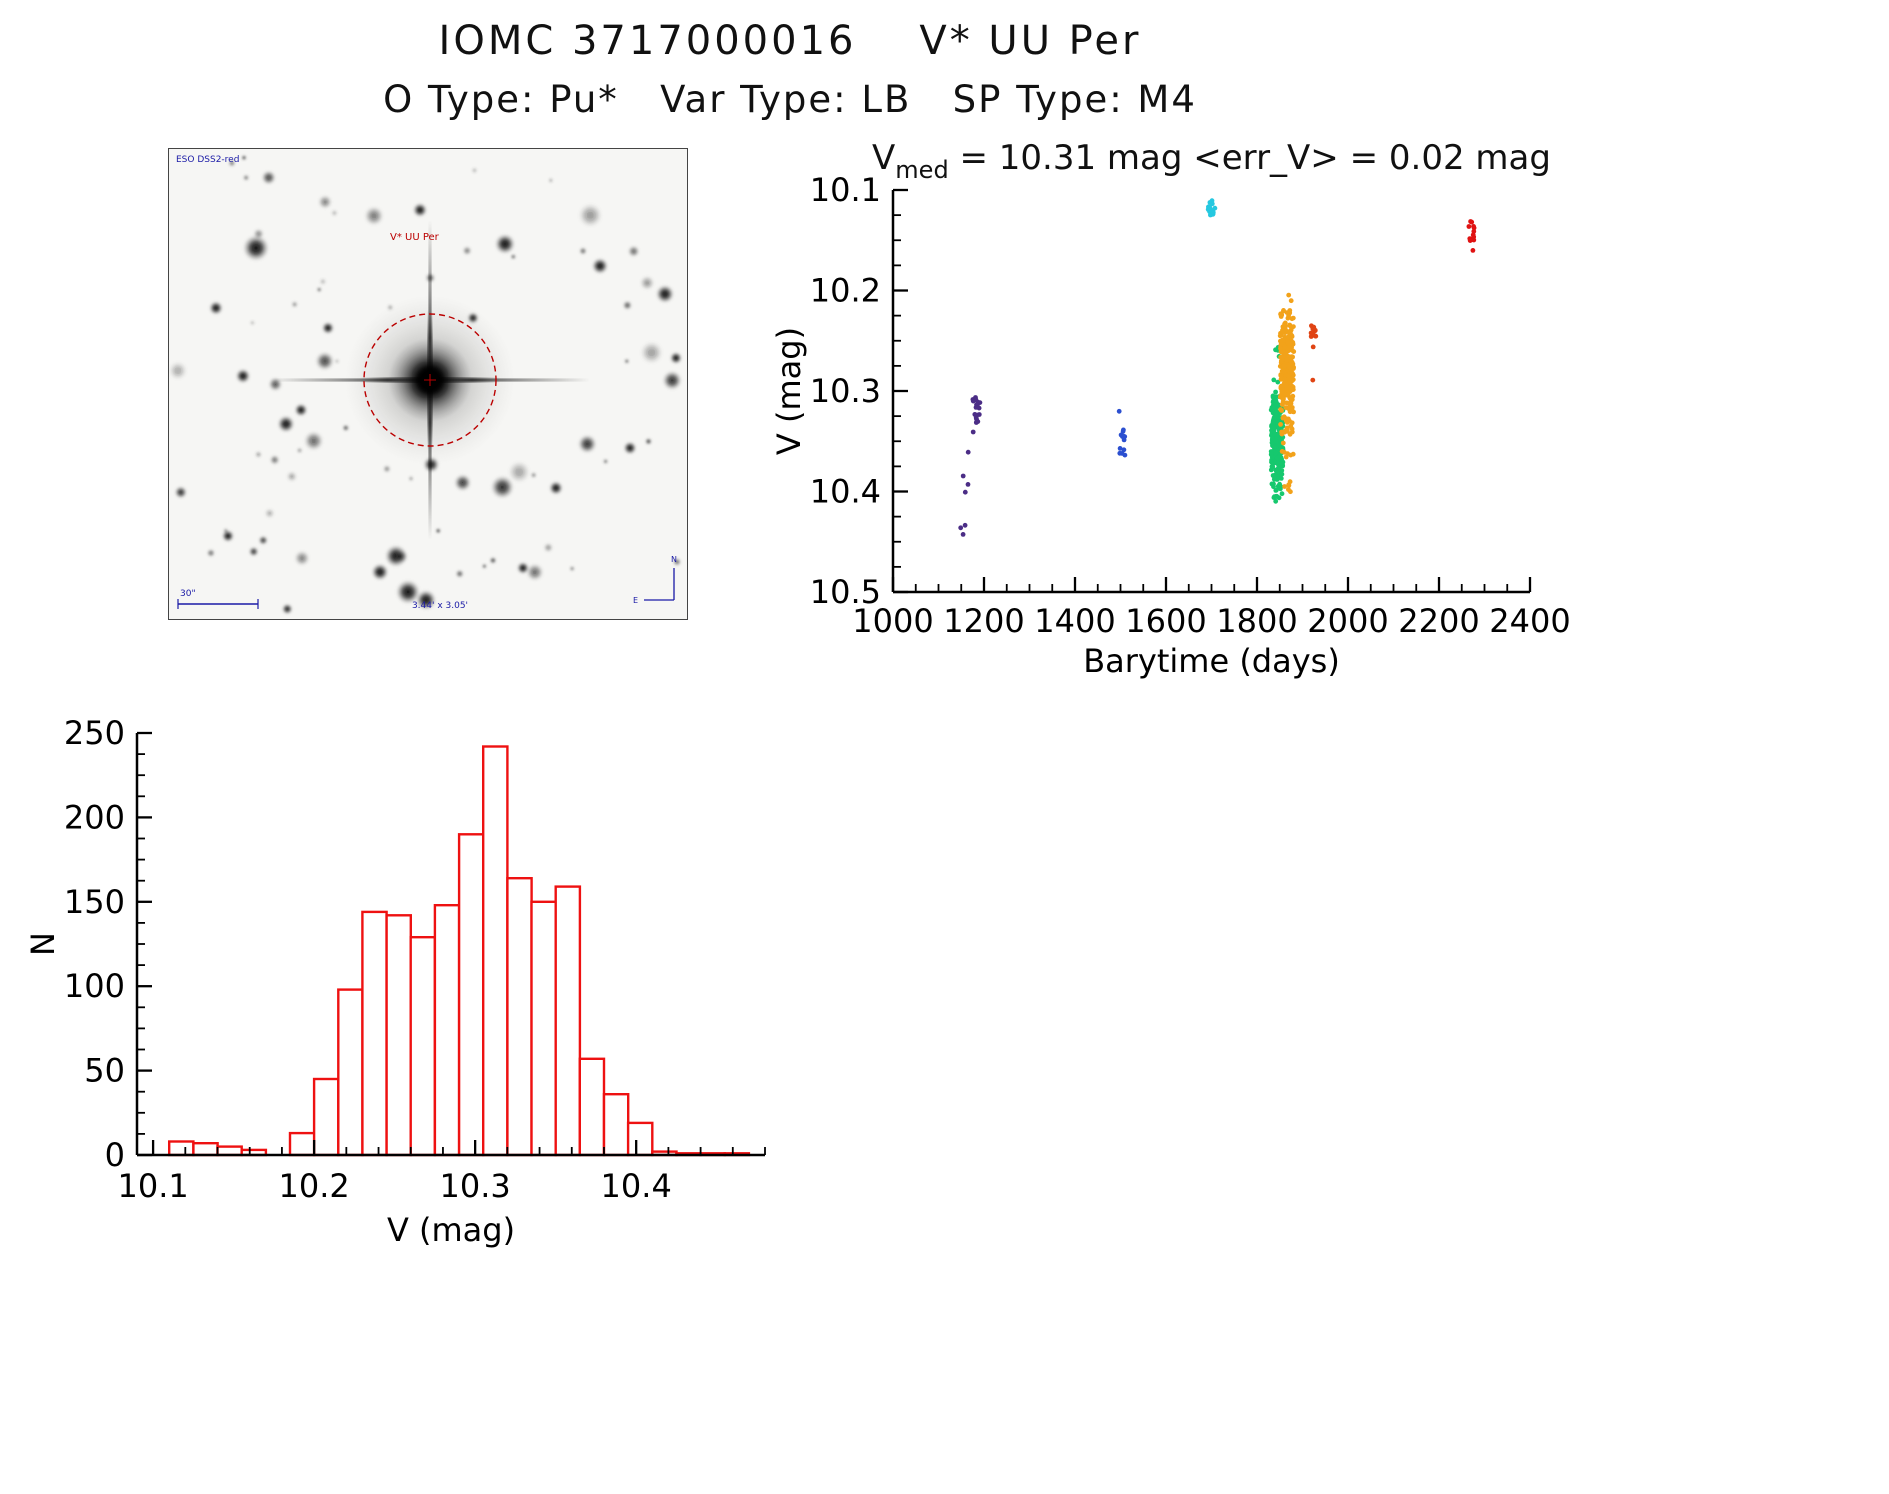 The height and width of the screenshot is (1494, 1889). Describe the element at coordinates (1122, 433) in the screenshot. I see `scatter-cluster-epoch-2-blue` at that location.